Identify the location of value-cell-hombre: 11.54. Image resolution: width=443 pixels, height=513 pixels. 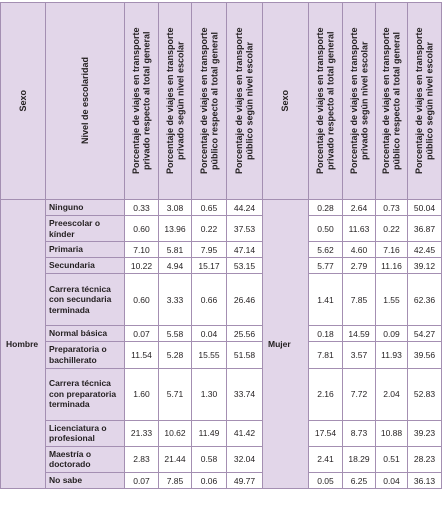
(141, 355).